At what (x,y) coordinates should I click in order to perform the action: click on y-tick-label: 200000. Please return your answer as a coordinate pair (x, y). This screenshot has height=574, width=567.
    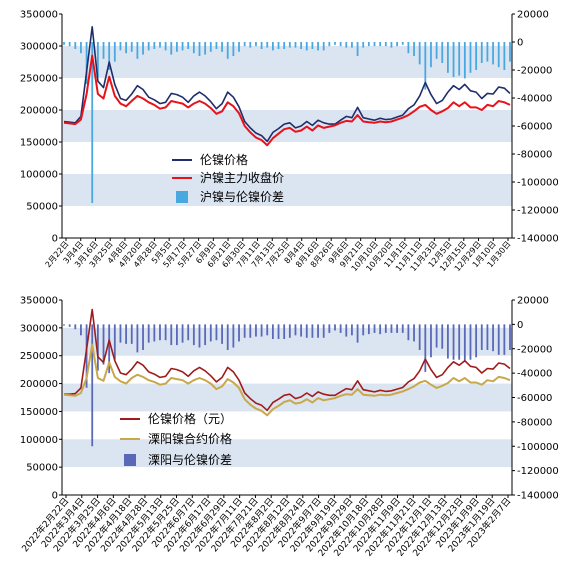
    Looking at the image, I should click on (39, 111).